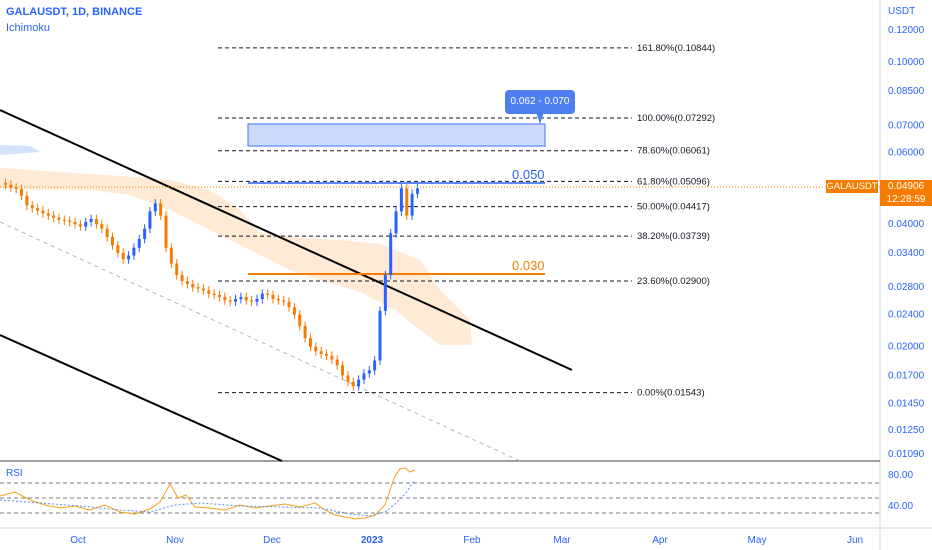 The height and width of the screenshot is (550, 932). What do you see at coordinates (906, 224) in the screenshot?
I see `price-tick-5: 0.04000` at bounding box center [906, 224].